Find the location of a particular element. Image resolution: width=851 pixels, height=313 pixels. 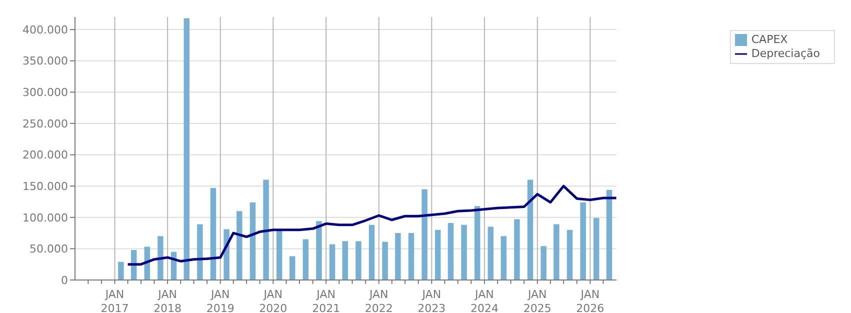

y-tick-label: 400.000 is located at coordinates (45, 29).